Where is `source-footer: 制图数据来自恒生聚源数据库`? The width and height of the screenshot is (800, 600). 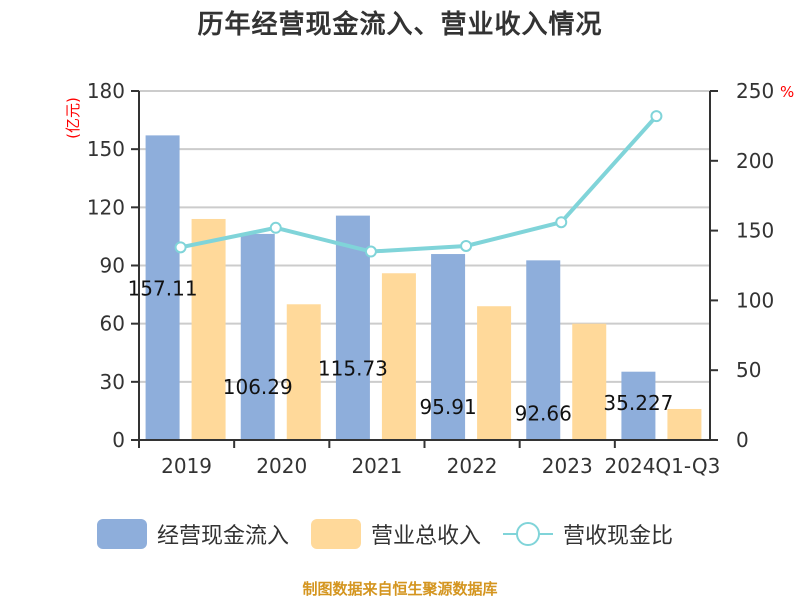
source-footer: 制图数据来自恒生聚源数据库 is located at coordinates (400, 589).